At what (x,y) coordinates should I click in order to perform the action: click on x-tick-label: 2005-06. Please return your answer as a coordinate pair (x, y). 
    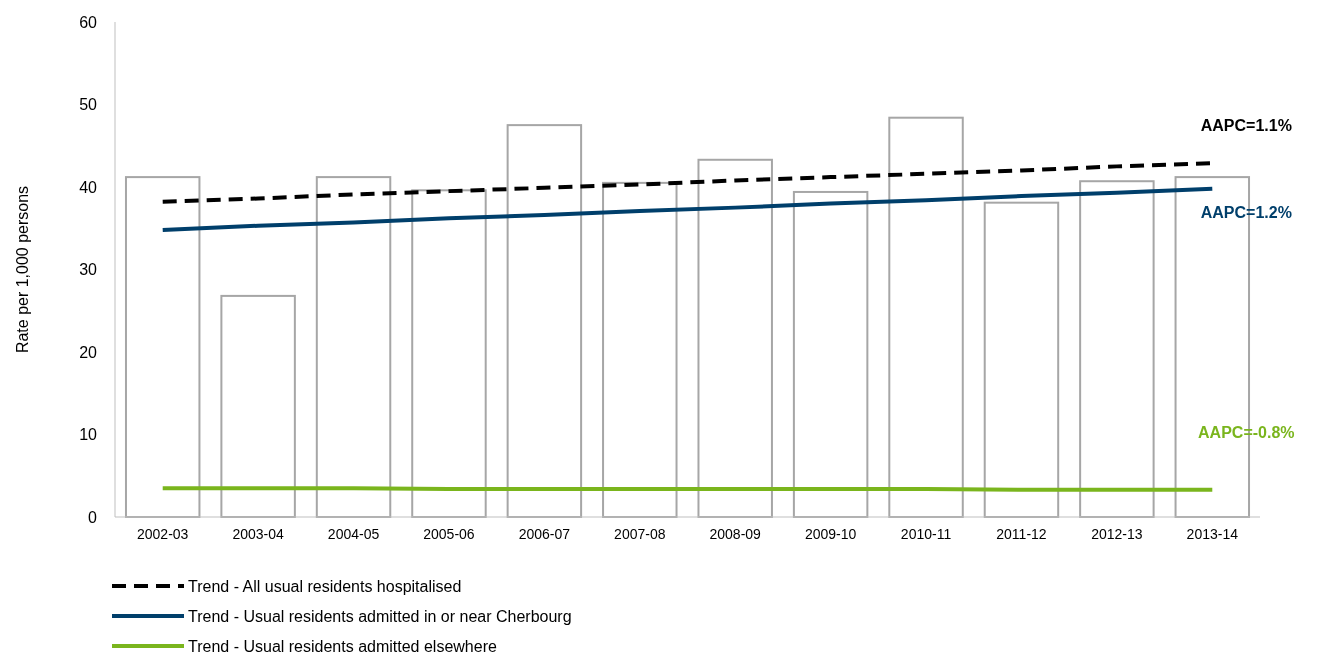
    Looking at the image, I should click on (449, 534).